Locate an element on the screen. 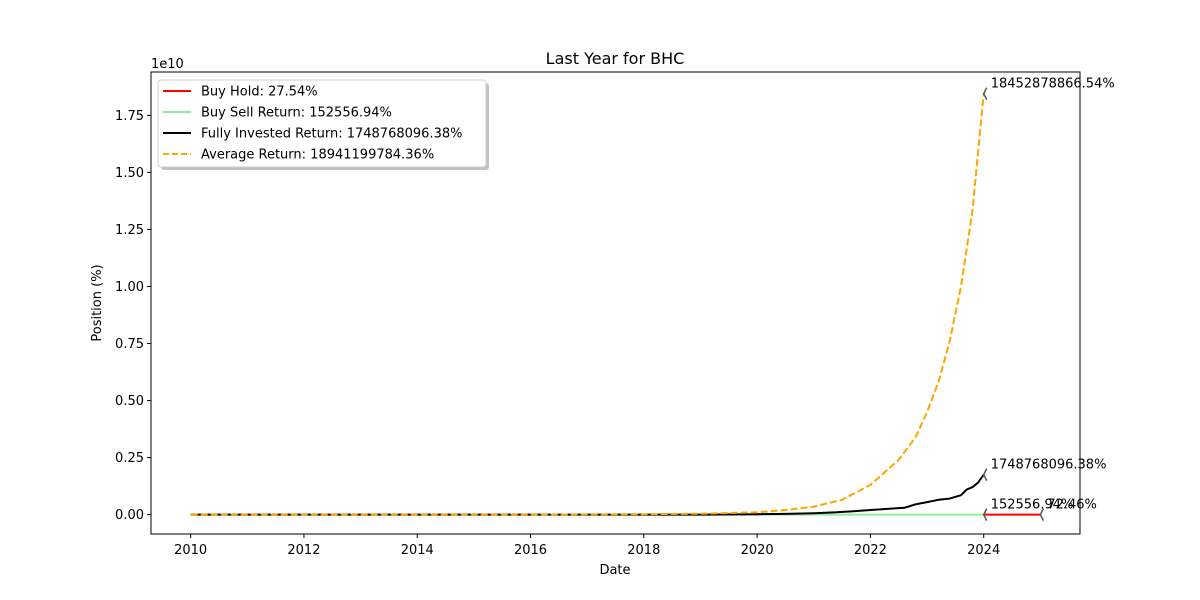 The image size is (1200, 600). y-tick-label: 1.75 is located at coordinates (129, 116).